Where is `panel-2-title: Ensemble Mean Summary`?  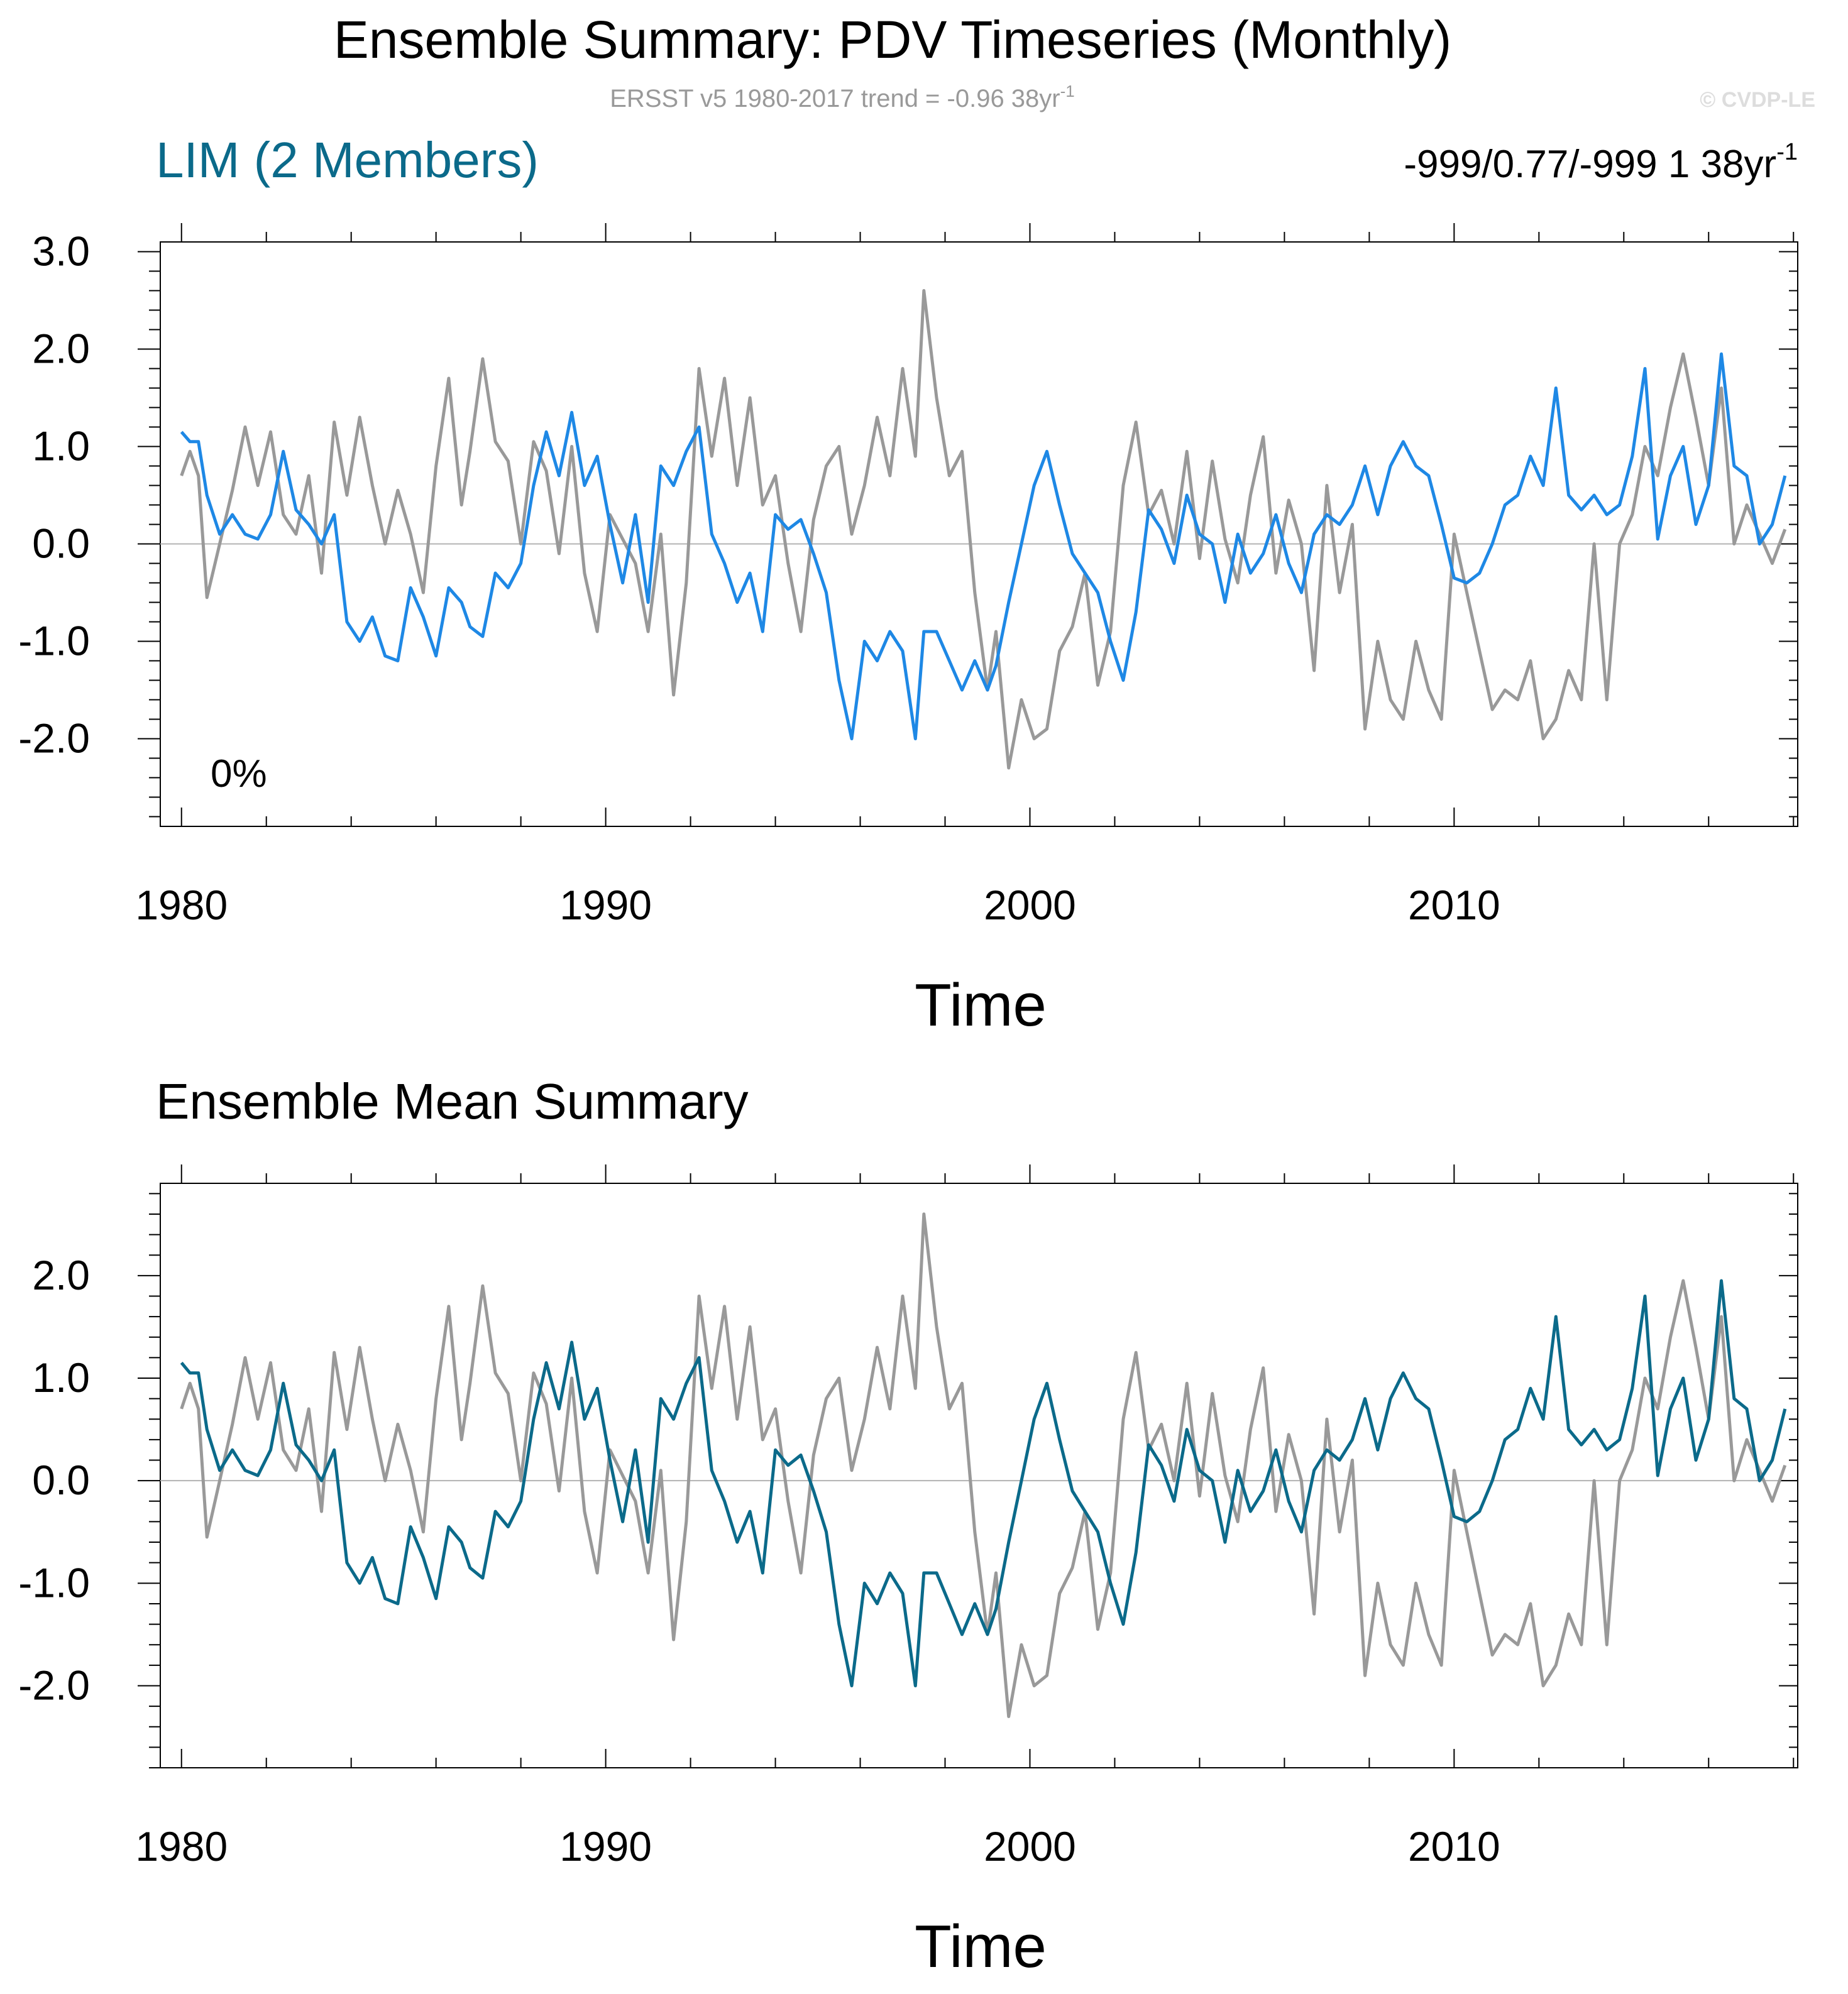
panel-2-title: Ensemble Mean Summary is located at coordinates (452, 1101).